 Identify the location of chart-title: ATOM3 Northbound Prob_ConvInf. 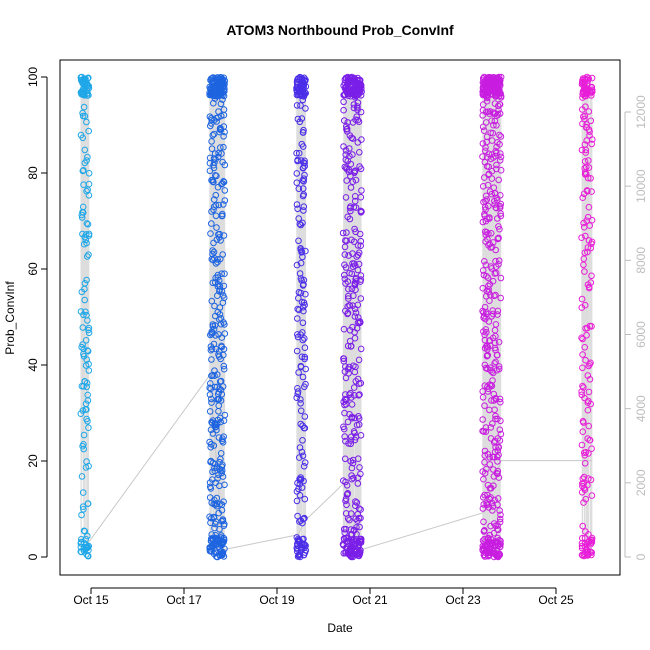
(340, 30).